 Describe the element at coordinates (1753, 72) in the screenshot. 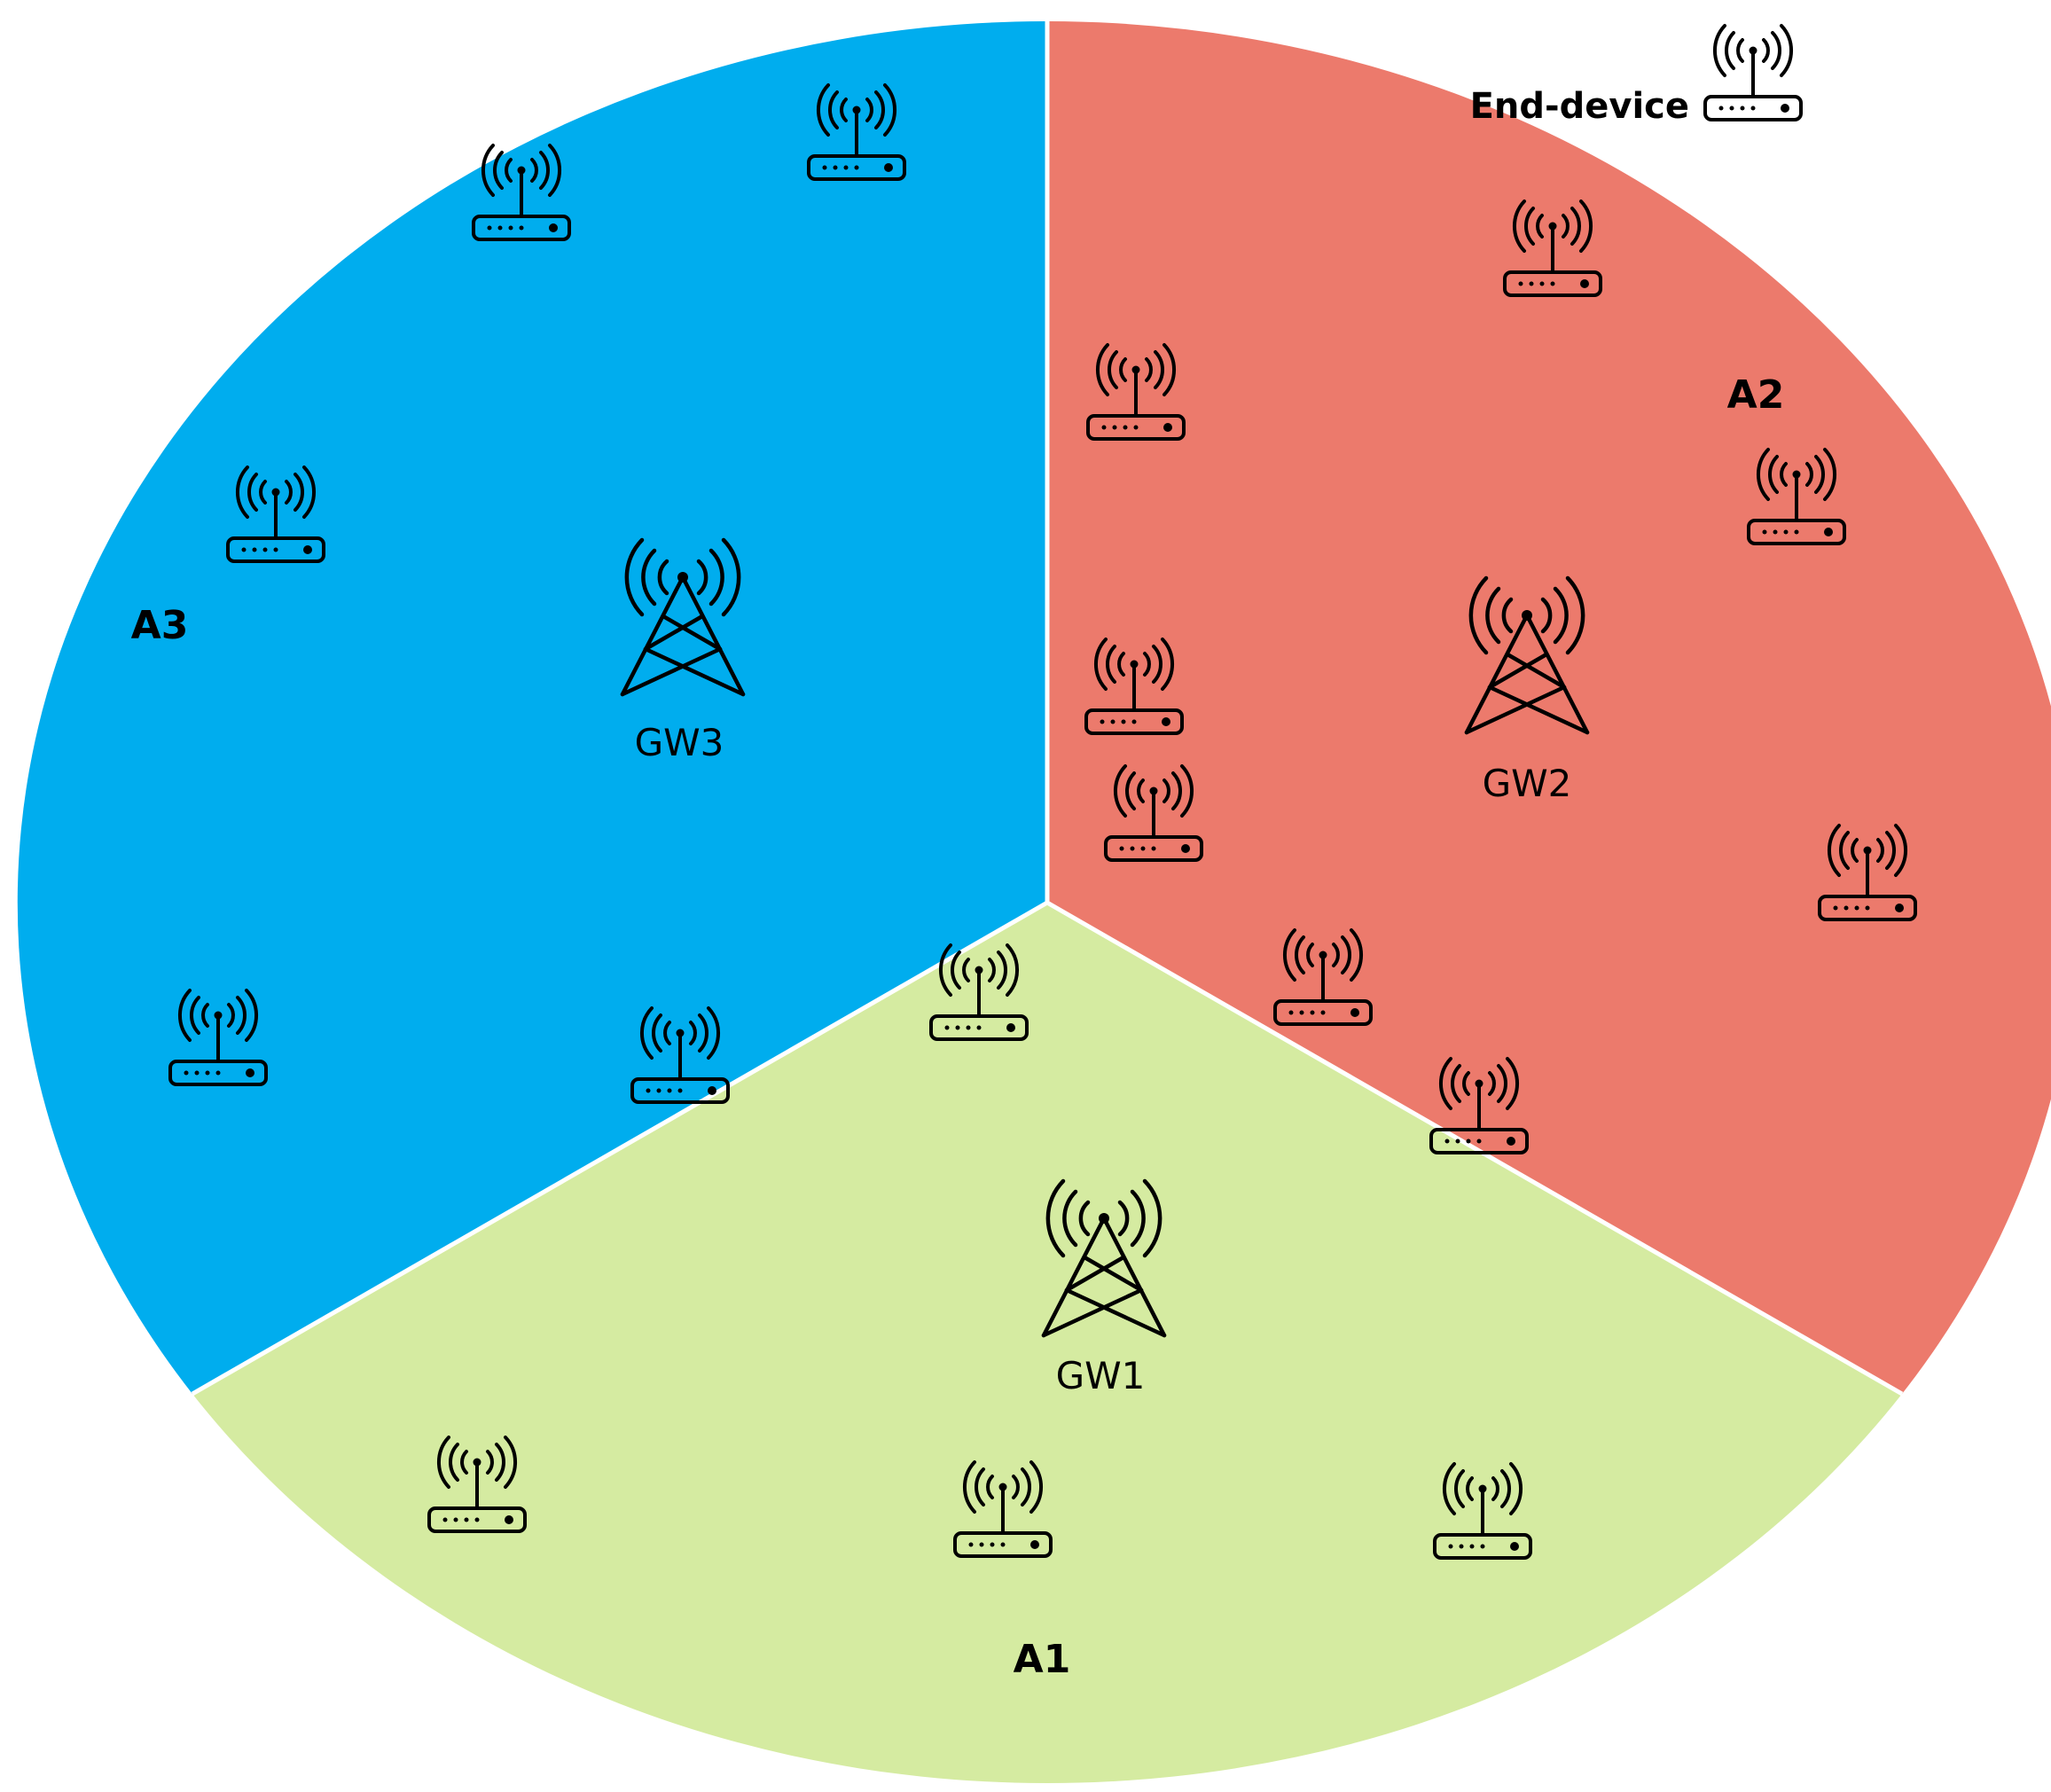

I see `legend-router-icon` at that location.